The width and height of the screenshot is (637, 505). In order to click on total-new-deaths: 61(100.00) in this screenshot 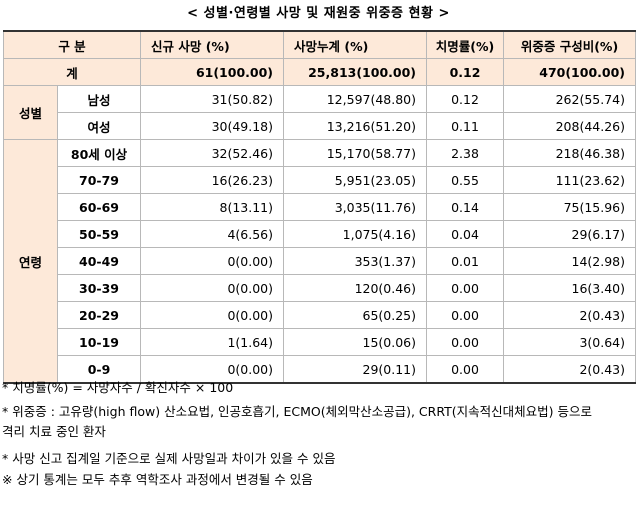, I will do `click(212, 72)`.